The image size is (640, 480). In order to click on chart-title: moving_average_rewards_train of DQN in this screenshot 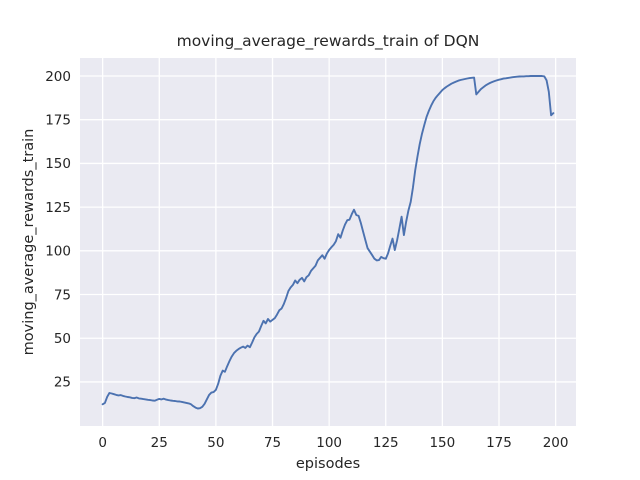, I will do `click(328, 41)`.